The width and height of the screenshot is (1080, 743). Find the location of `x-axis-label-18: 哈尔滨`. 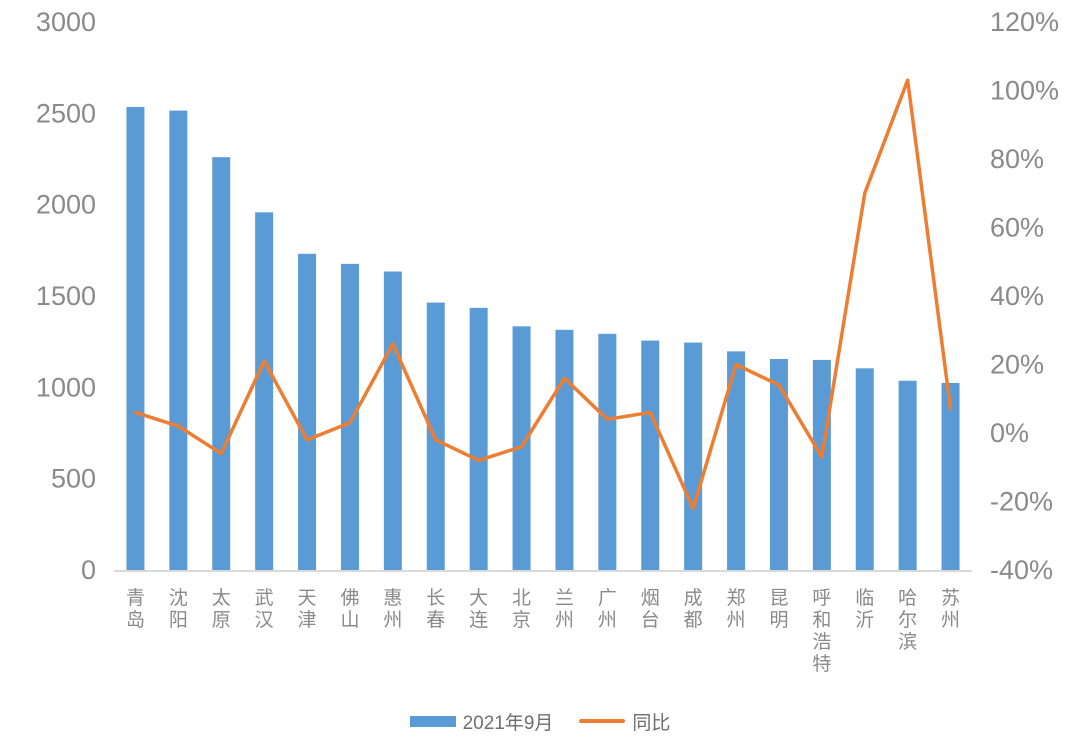

x-axis-label-18: 哈尔滨 is located at coordinates (907, 620).